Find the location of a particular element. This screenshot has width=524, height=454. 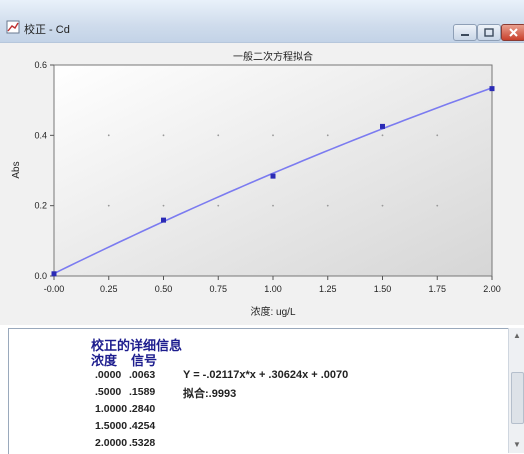

y-tick-label: 0.0 is located at coordinates (40, 276).